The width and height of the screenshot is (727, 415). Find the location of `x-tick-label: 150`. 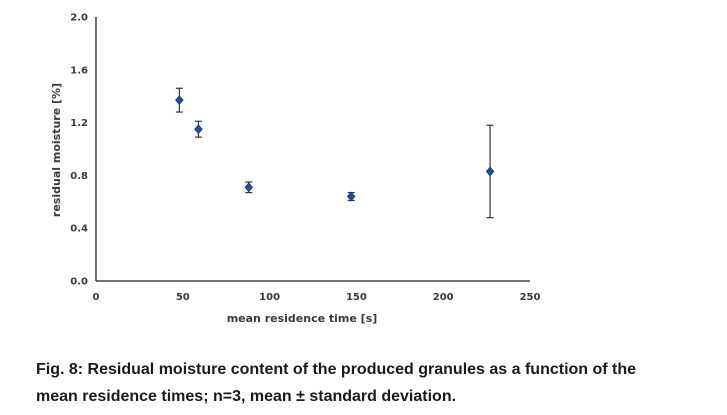

x-tick-label: 150 is located at coordinates (356, 297).